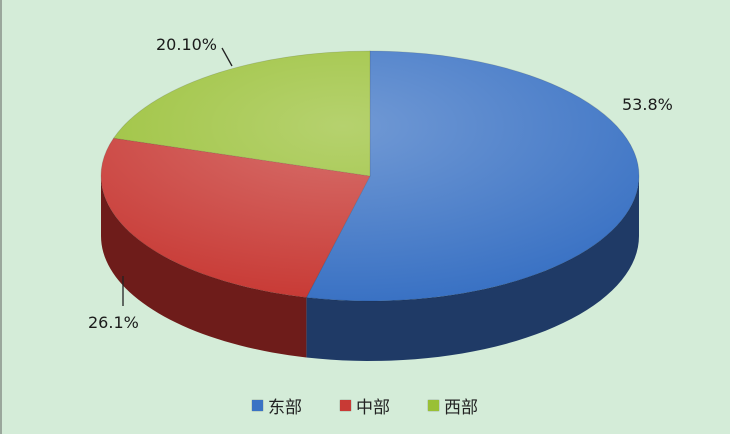 The width and height of the screenshot is (730, 434). I want to click on legend-label-west: 西部, so click(461, 408).